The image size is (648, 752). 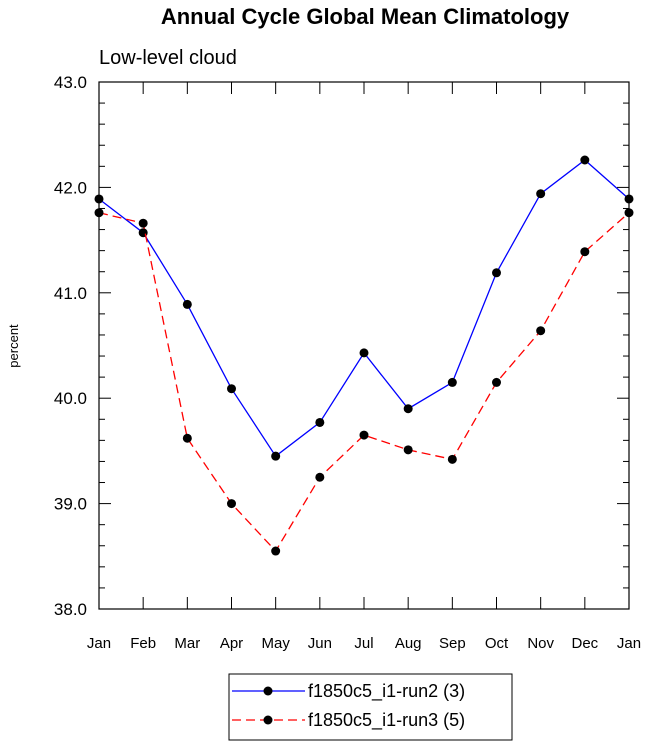 I want to click on x-tick-label: Aug, so click(x=408, y=643).